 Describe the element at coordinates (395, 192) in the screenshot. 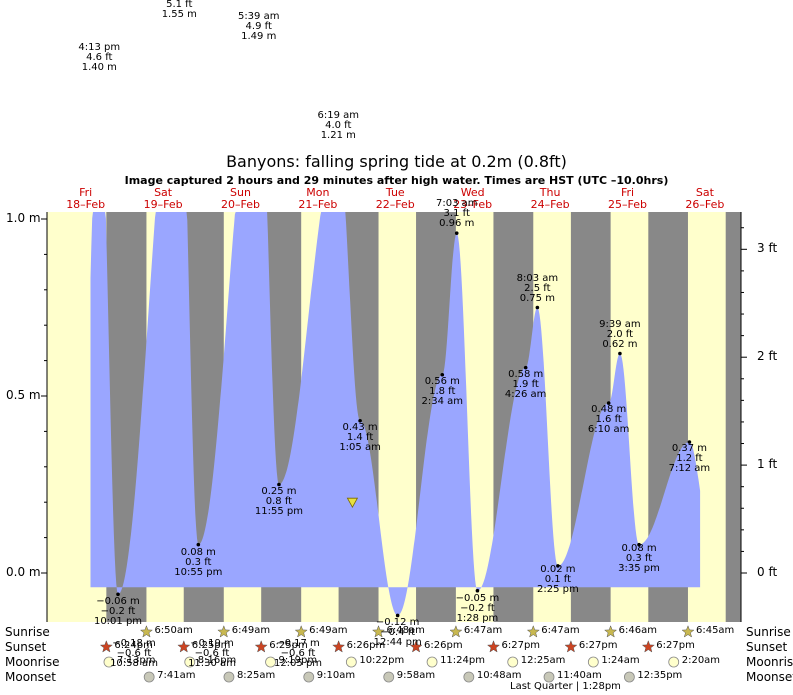

I see `day-header: Tue` at that location.